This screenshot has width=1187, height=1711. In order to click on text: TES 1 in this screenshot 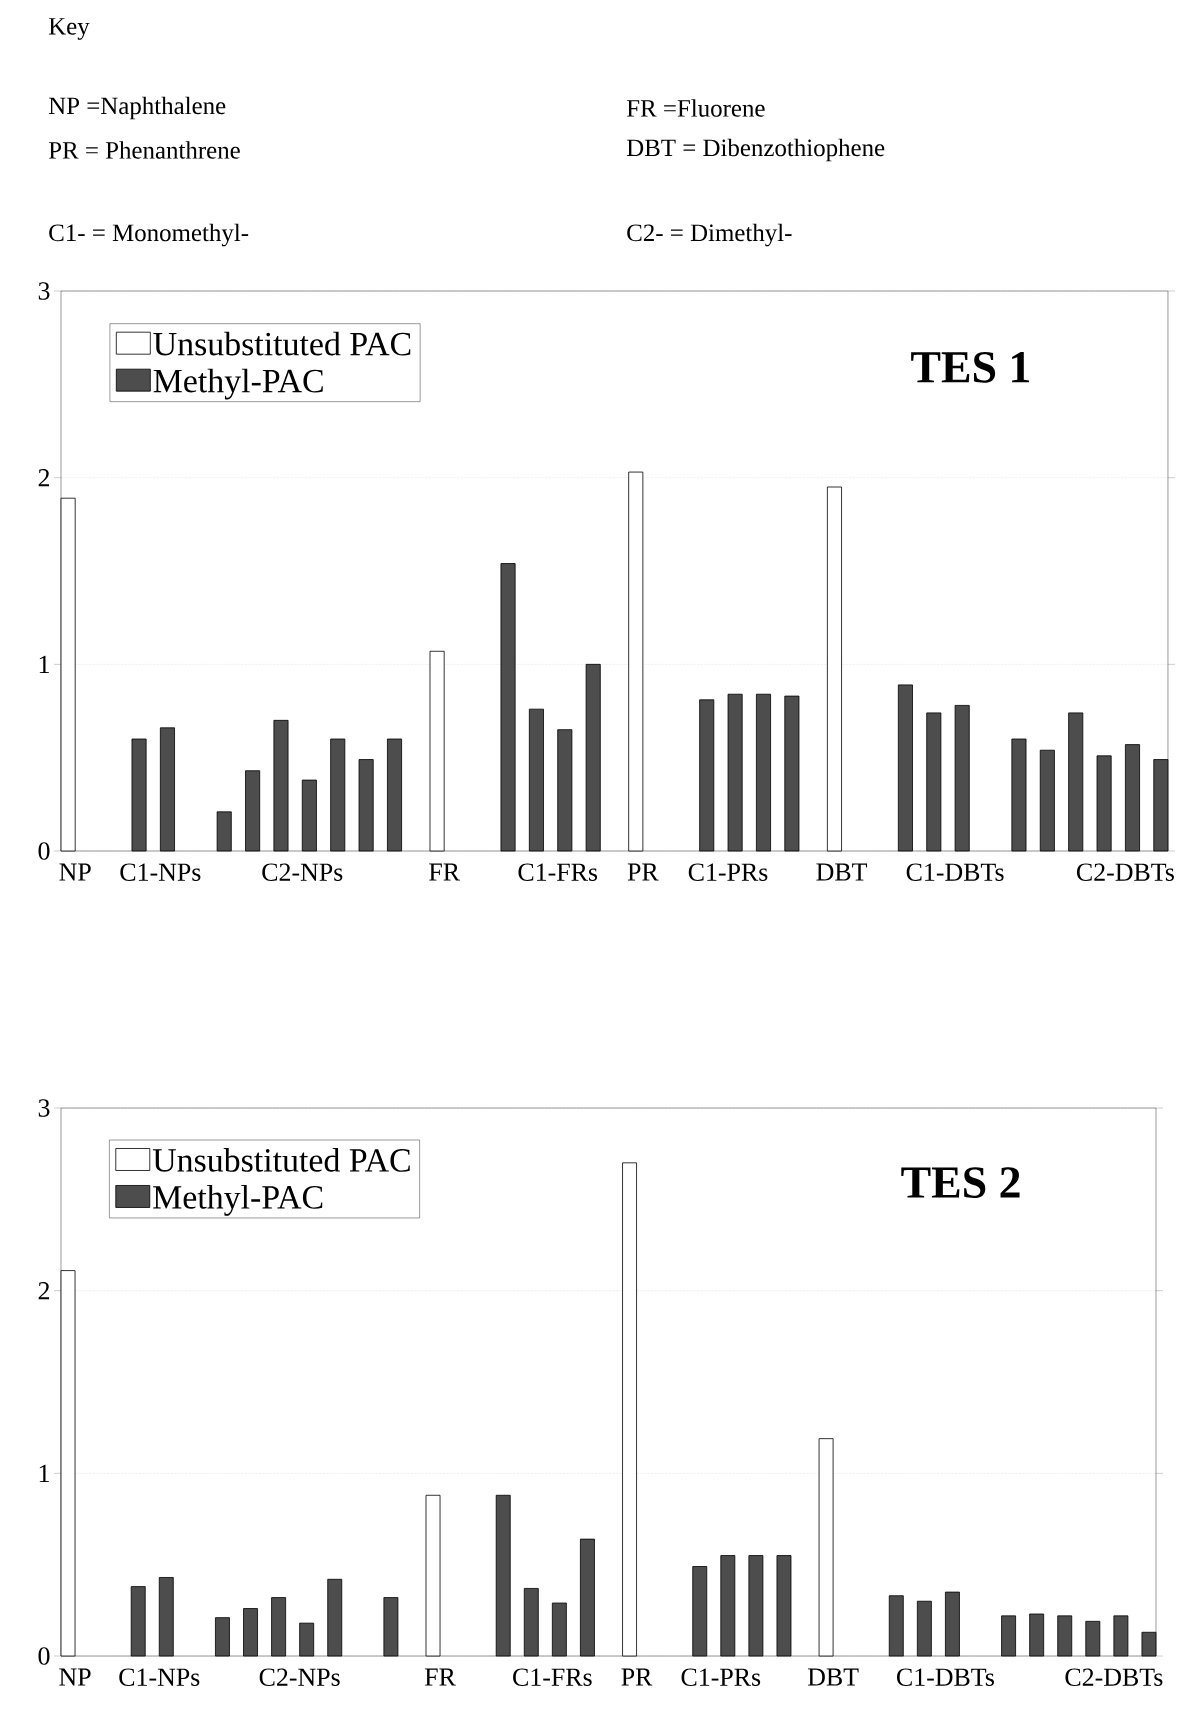, I will do `click(970, 367)`.